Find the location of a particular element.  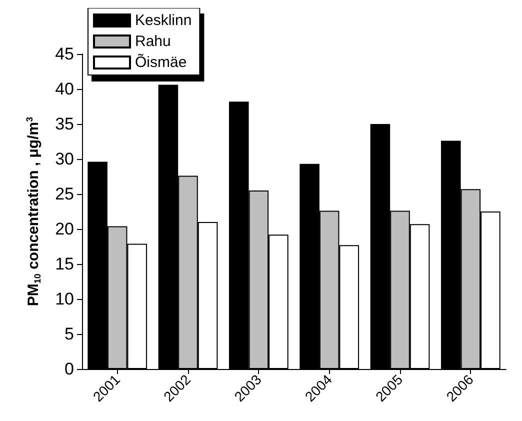

y-axis-title: PM10 concentration , μg/m3 is located at coordinates (33, 211).